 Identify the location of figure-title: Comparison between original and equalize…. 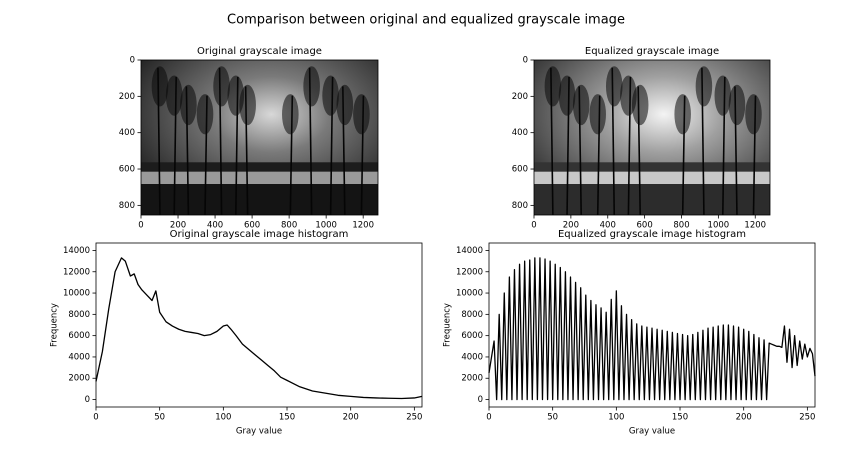
(426, 20).